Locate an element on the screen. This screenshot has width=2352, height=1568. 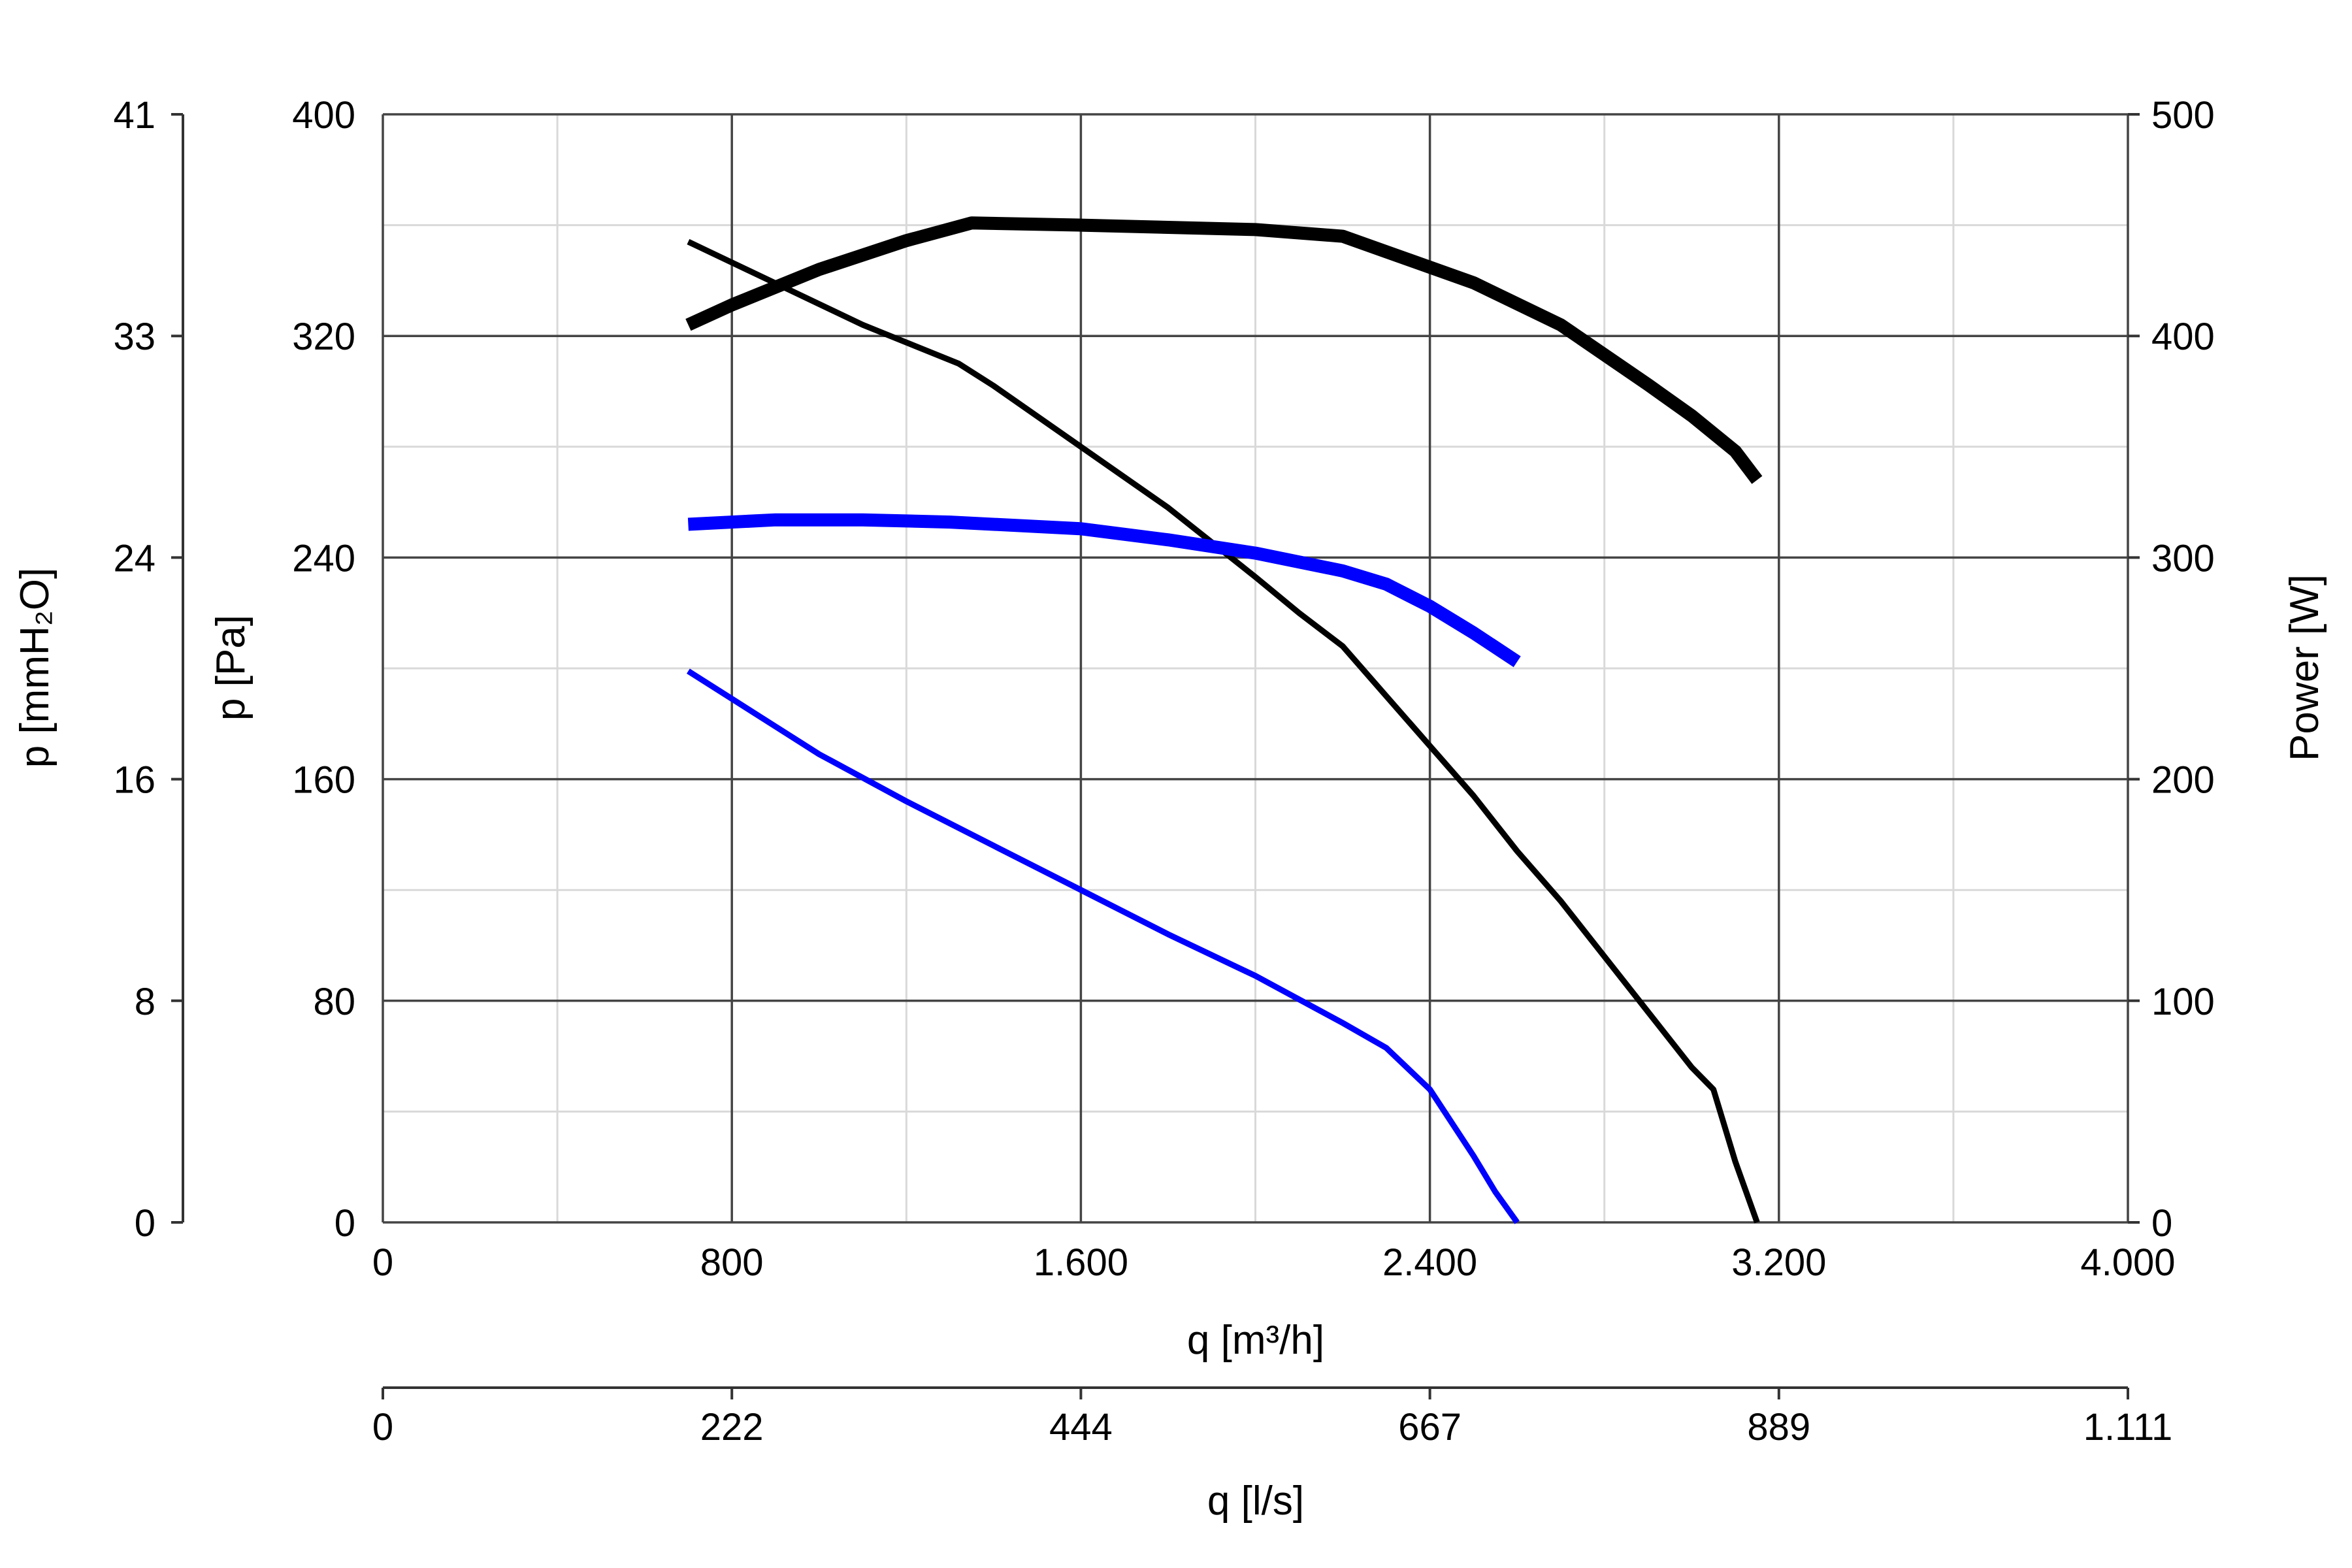
y-pressure-tick-label: 160 is located at coordinates (323, 780).